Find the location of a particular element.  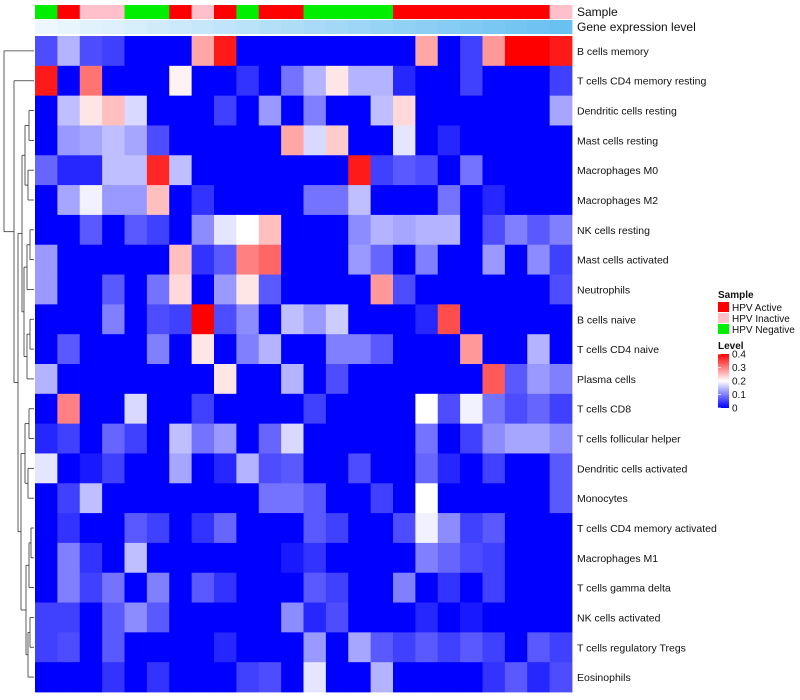

row-label: T cells CD4 naive is located at coordinates (618, 350).